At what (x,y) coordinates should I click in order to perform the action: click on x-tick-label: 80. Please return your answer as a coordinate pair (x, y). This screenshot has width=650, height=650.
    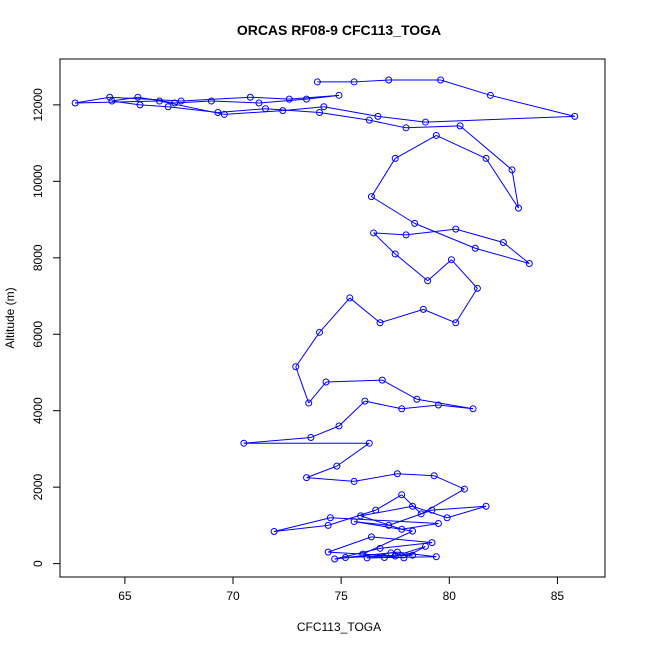
    Looking at the image, I should click on (450, 596).